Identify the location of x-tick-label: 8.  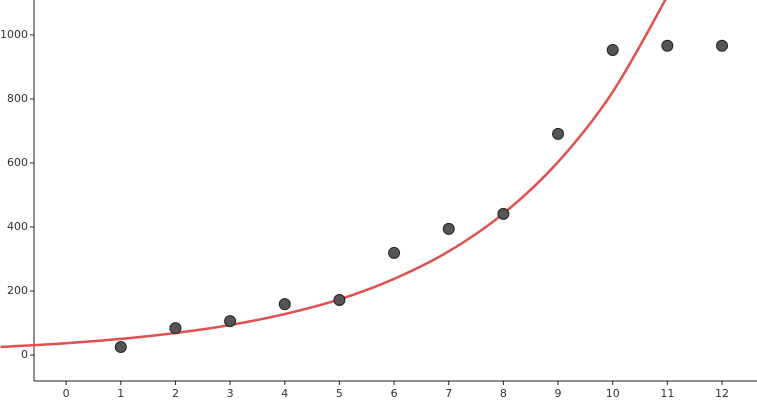
(503, 393).